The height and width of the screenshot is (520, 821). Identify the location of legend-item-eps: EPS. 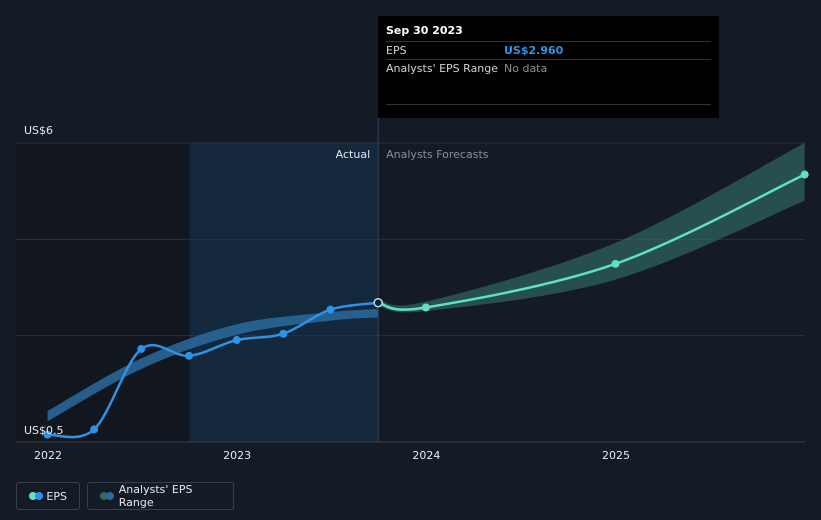
(48, 496).